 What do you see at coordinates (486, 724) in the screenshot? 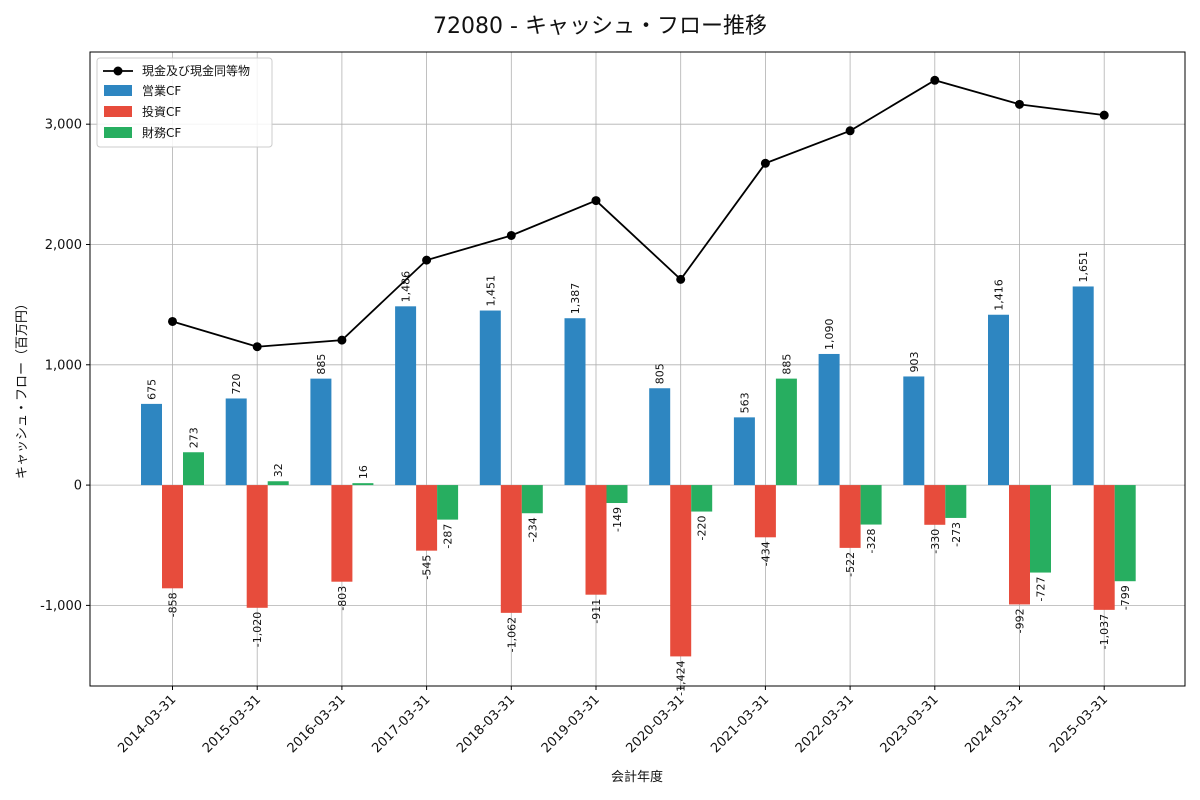
I see `x-tick-label: 2018-03-31` at bounding box center [486, 724].